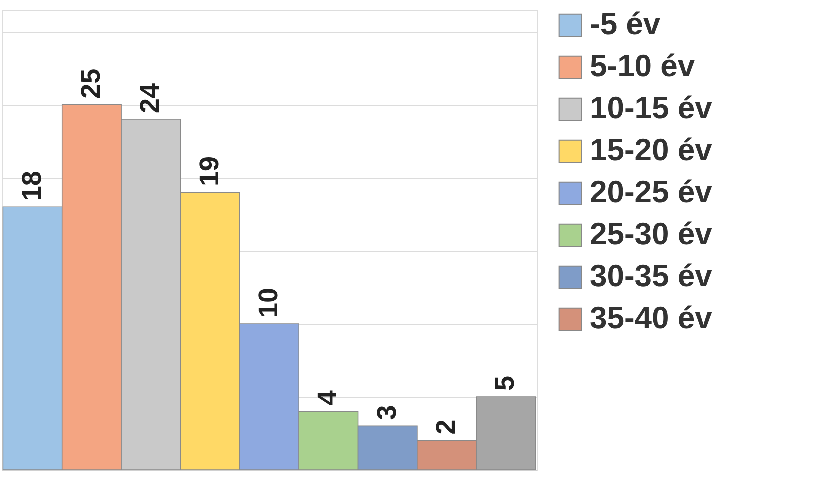 The height and width of the screenshot is (478, 814). Describe the element at coordinates (269, 303) in the screenshot. I see `data-label: 10` at that location.